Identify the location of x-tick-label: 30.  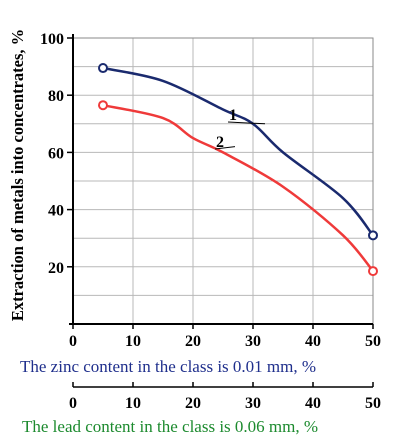
(253, 341).